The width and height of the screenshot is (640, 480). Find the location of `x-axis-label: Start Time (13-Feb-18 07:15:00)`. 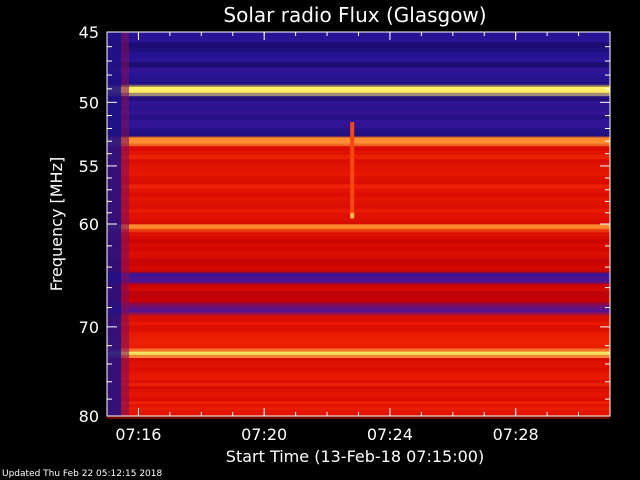

x-axis-label: Start Time (13-Feb-18 07:15:00) is located at coordinates (355, 456).